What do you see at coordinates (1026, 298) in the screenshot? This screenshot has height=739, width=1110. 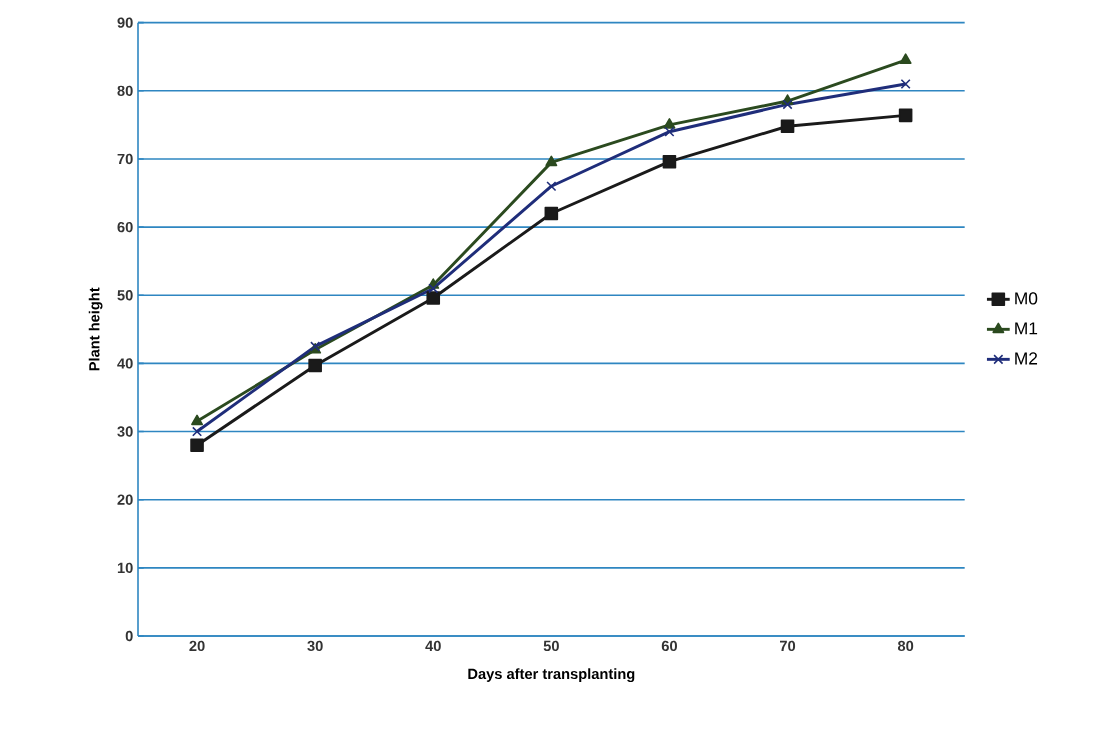 I see `legend-label: M0` at bounding box center [1026, 298].